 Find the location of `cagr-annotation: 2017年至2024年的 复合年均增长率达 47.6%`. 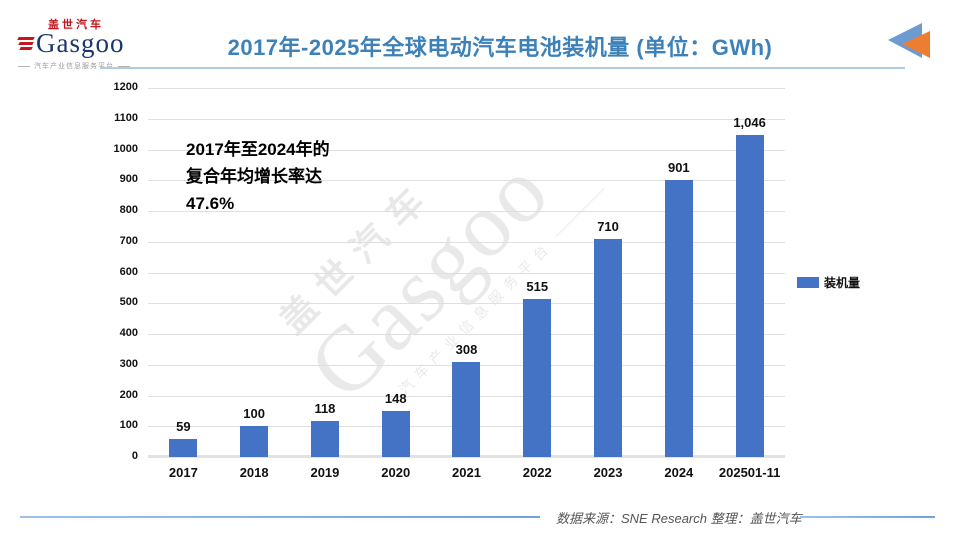

cagr-annotation: 2017年至2024年的 复合年均增长率达 47.6% is located at coordinates (258, 176).